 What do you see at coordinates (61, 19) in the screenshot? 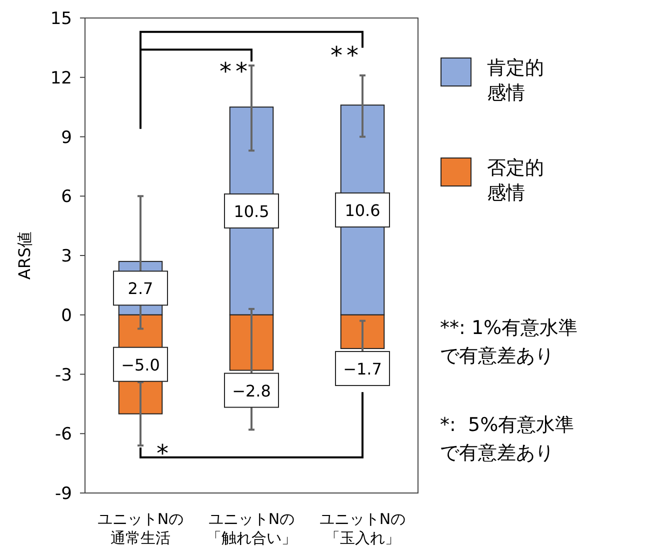
I see `y-tick-label: 15` at bounding box center [61, 19].